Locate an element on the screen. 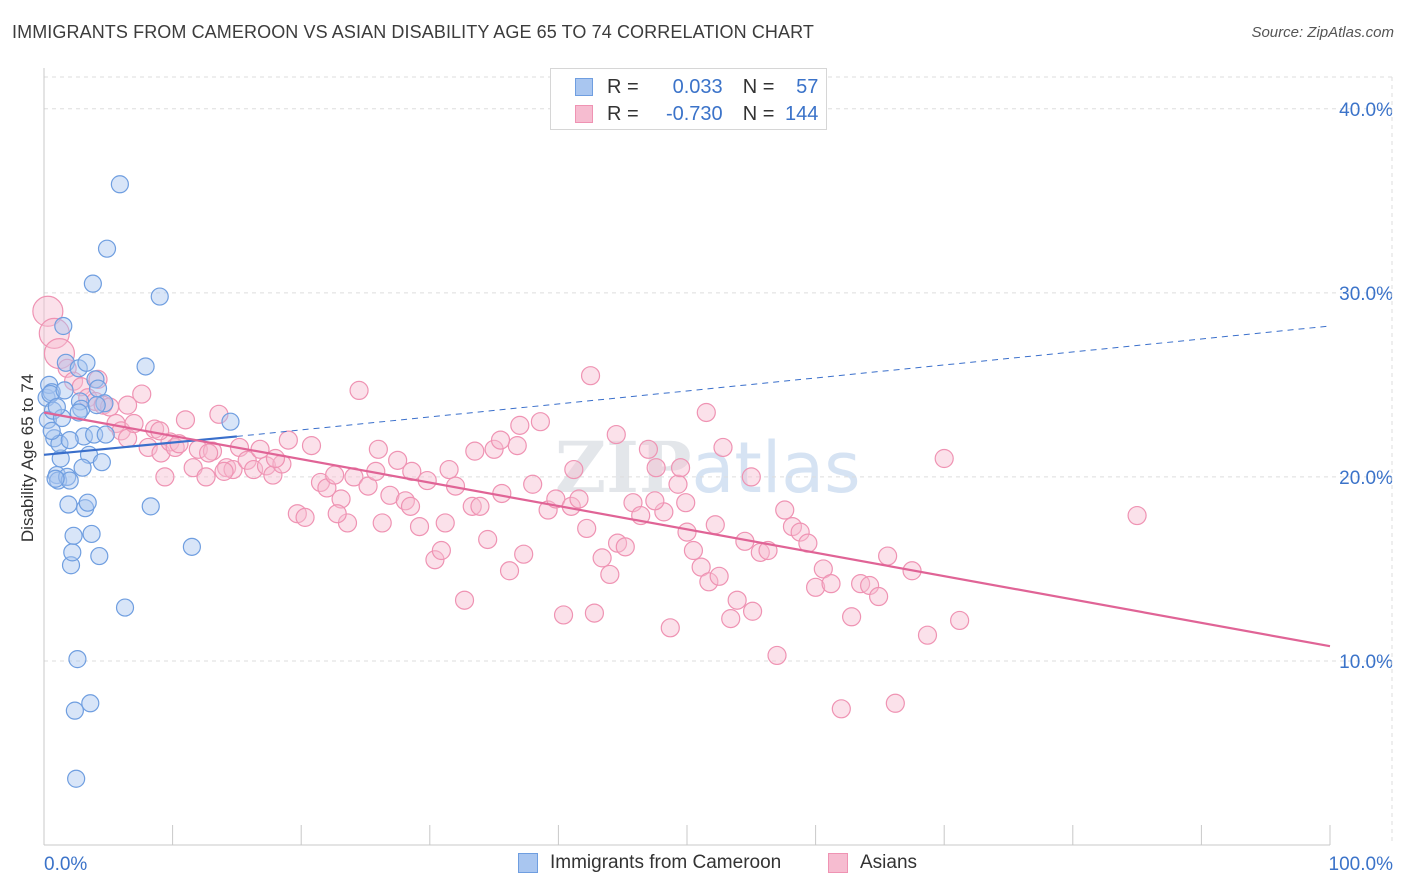  r-value: -0.730 is located at coordinates (694, 113).